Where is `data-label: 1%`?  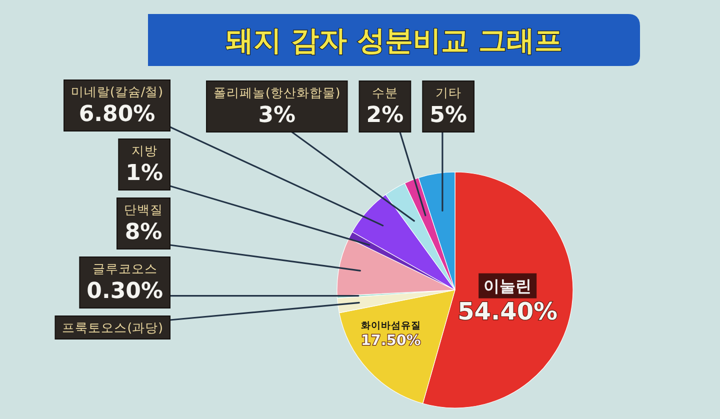 data-label: 1% is located at coordinates (144, 173).